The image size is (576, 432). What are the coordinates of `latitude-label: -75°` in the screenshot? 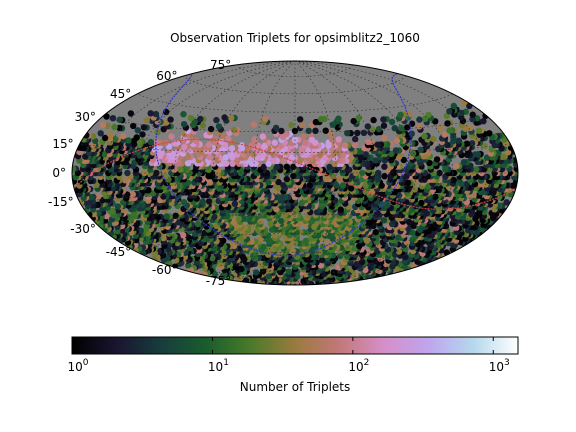 It's located at (219, 281).